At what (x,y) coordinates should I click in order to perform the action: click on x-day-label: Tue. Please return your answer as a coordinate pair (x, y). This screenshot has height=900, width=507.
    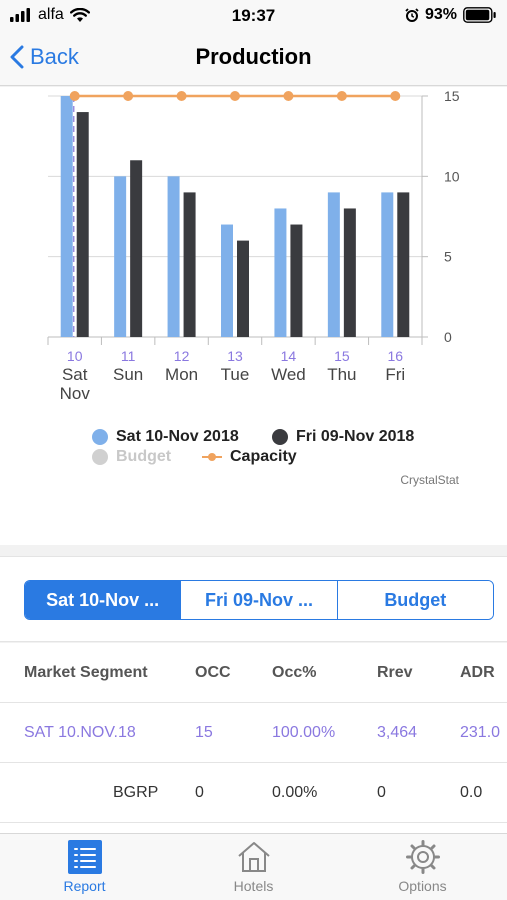
    Looking at the image, I should click on (235, 374).